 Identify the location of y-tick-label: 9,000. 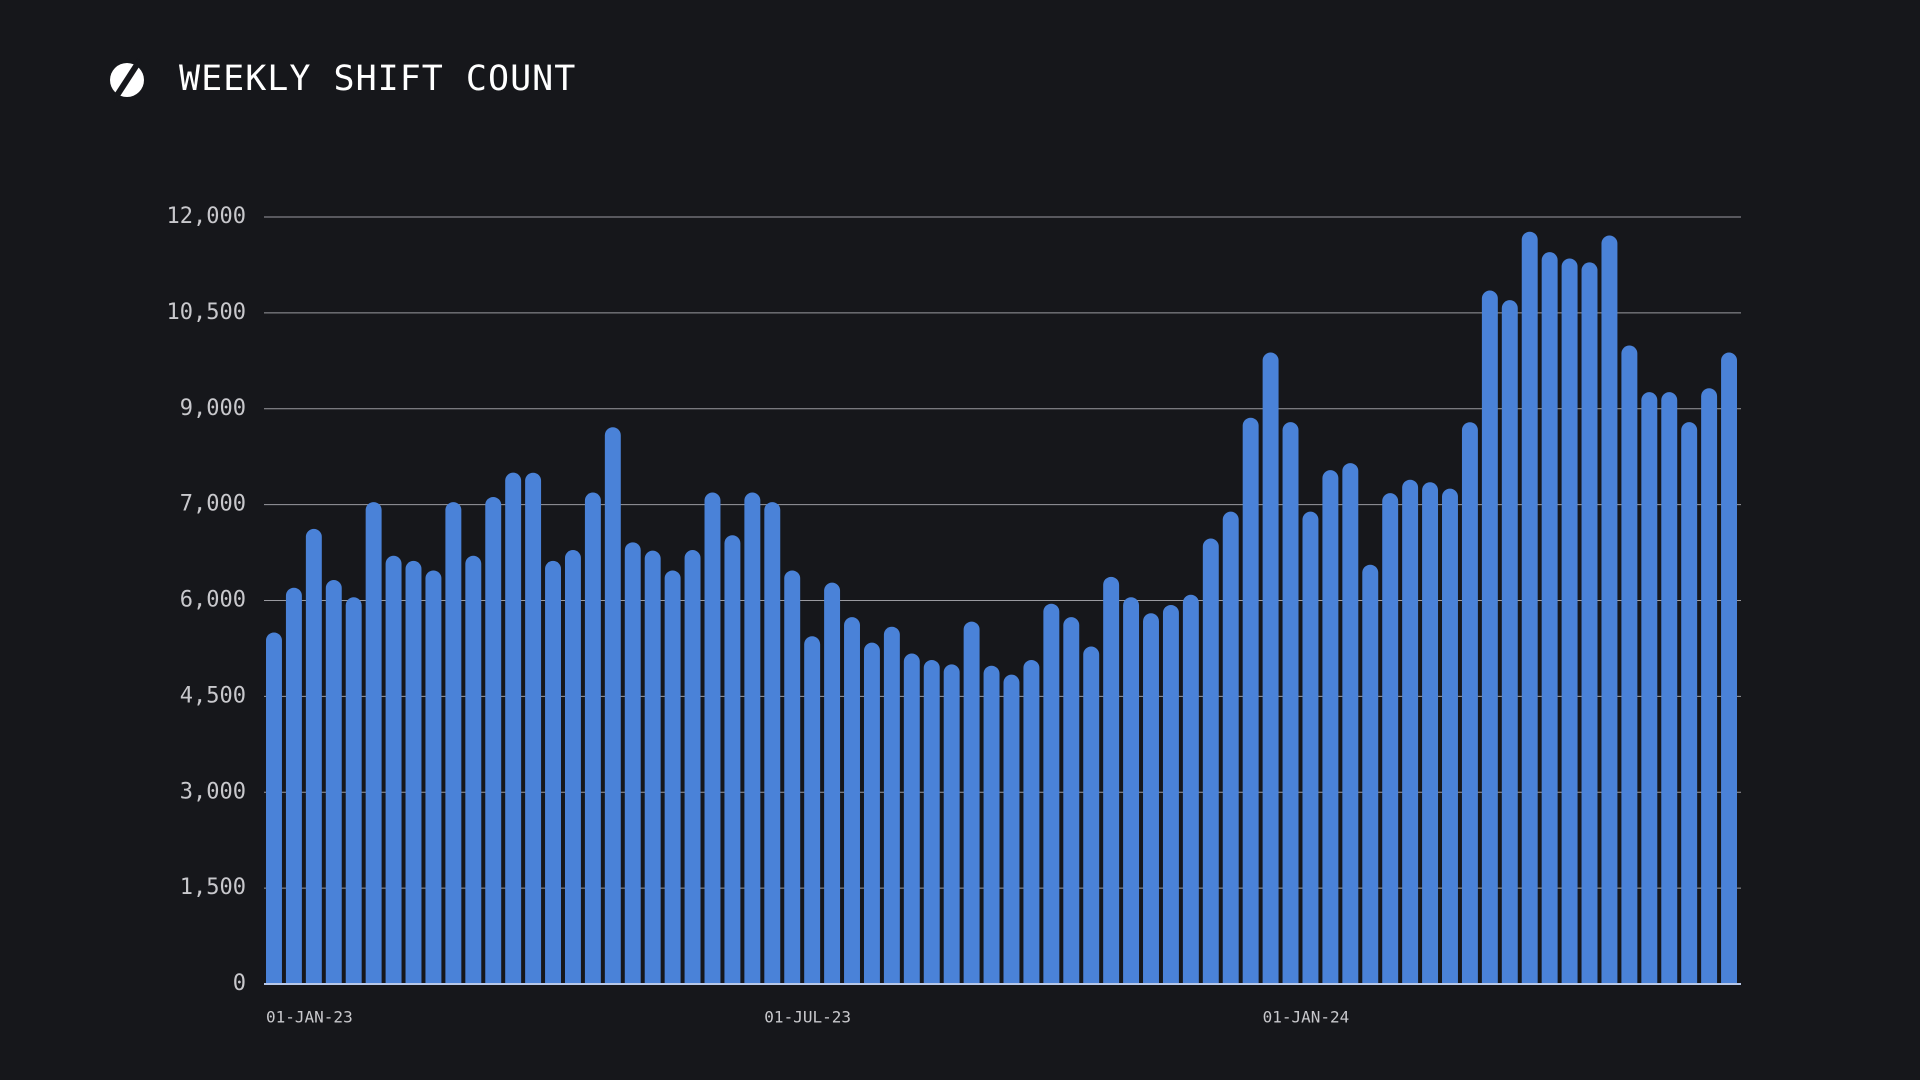
(213, 408).